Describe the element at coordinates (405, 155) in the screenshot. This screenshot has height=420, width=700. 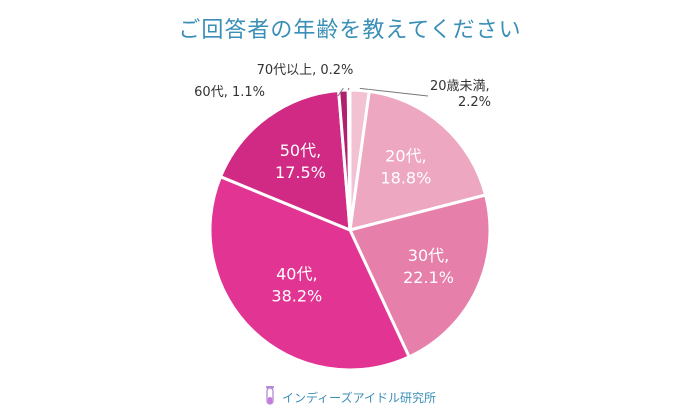
I see `slice-label-2: 20代,` at that location.